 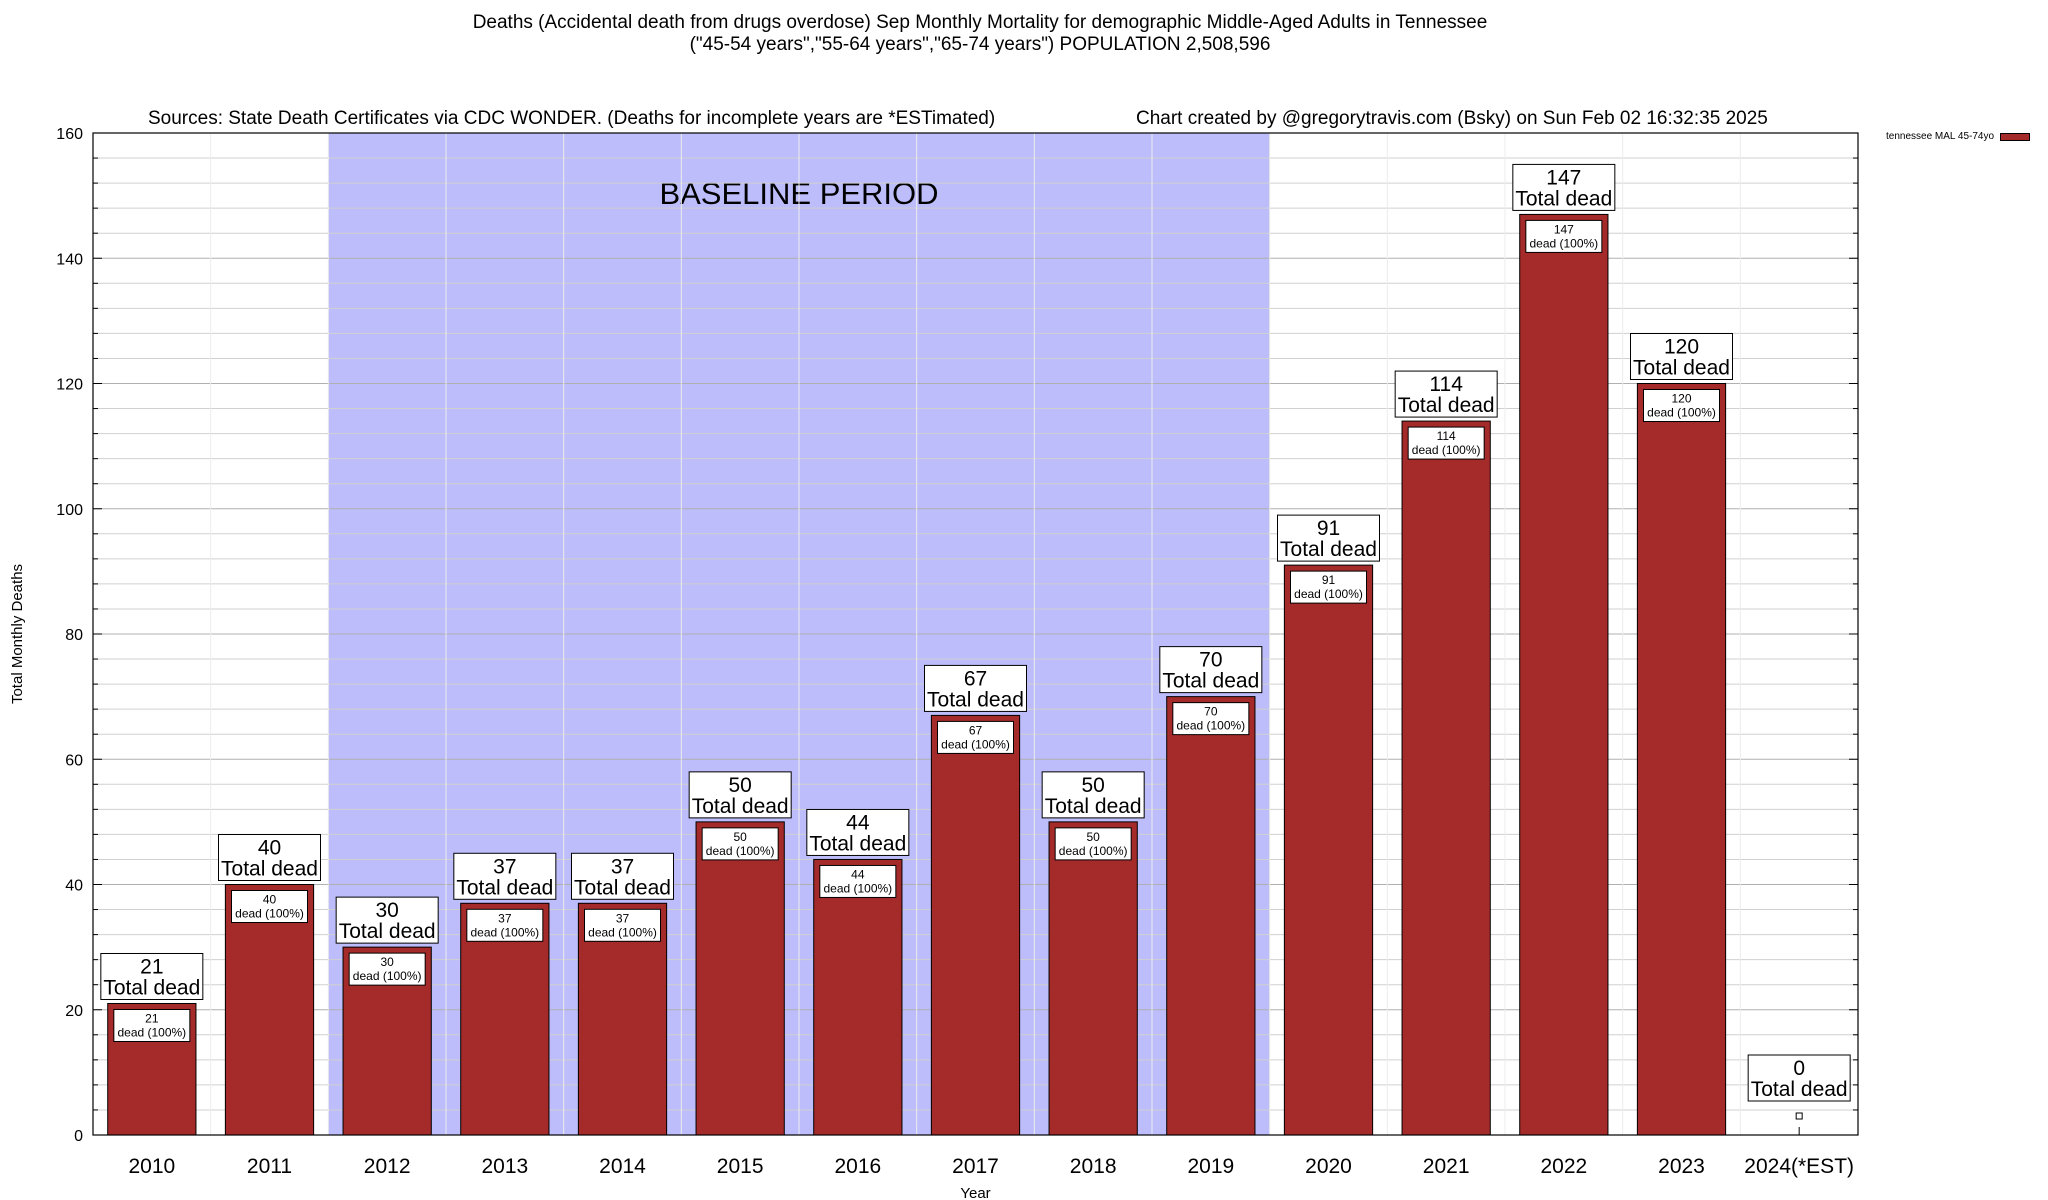 I want to click on inner-value-label: 67, so click(x=976, y=730).